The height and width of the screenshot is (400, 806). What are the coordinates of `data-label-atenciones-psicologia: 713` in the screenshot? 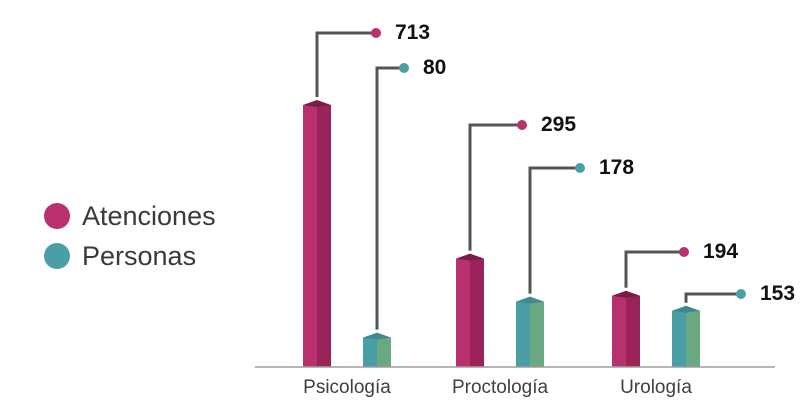 It's located at (372, 59).